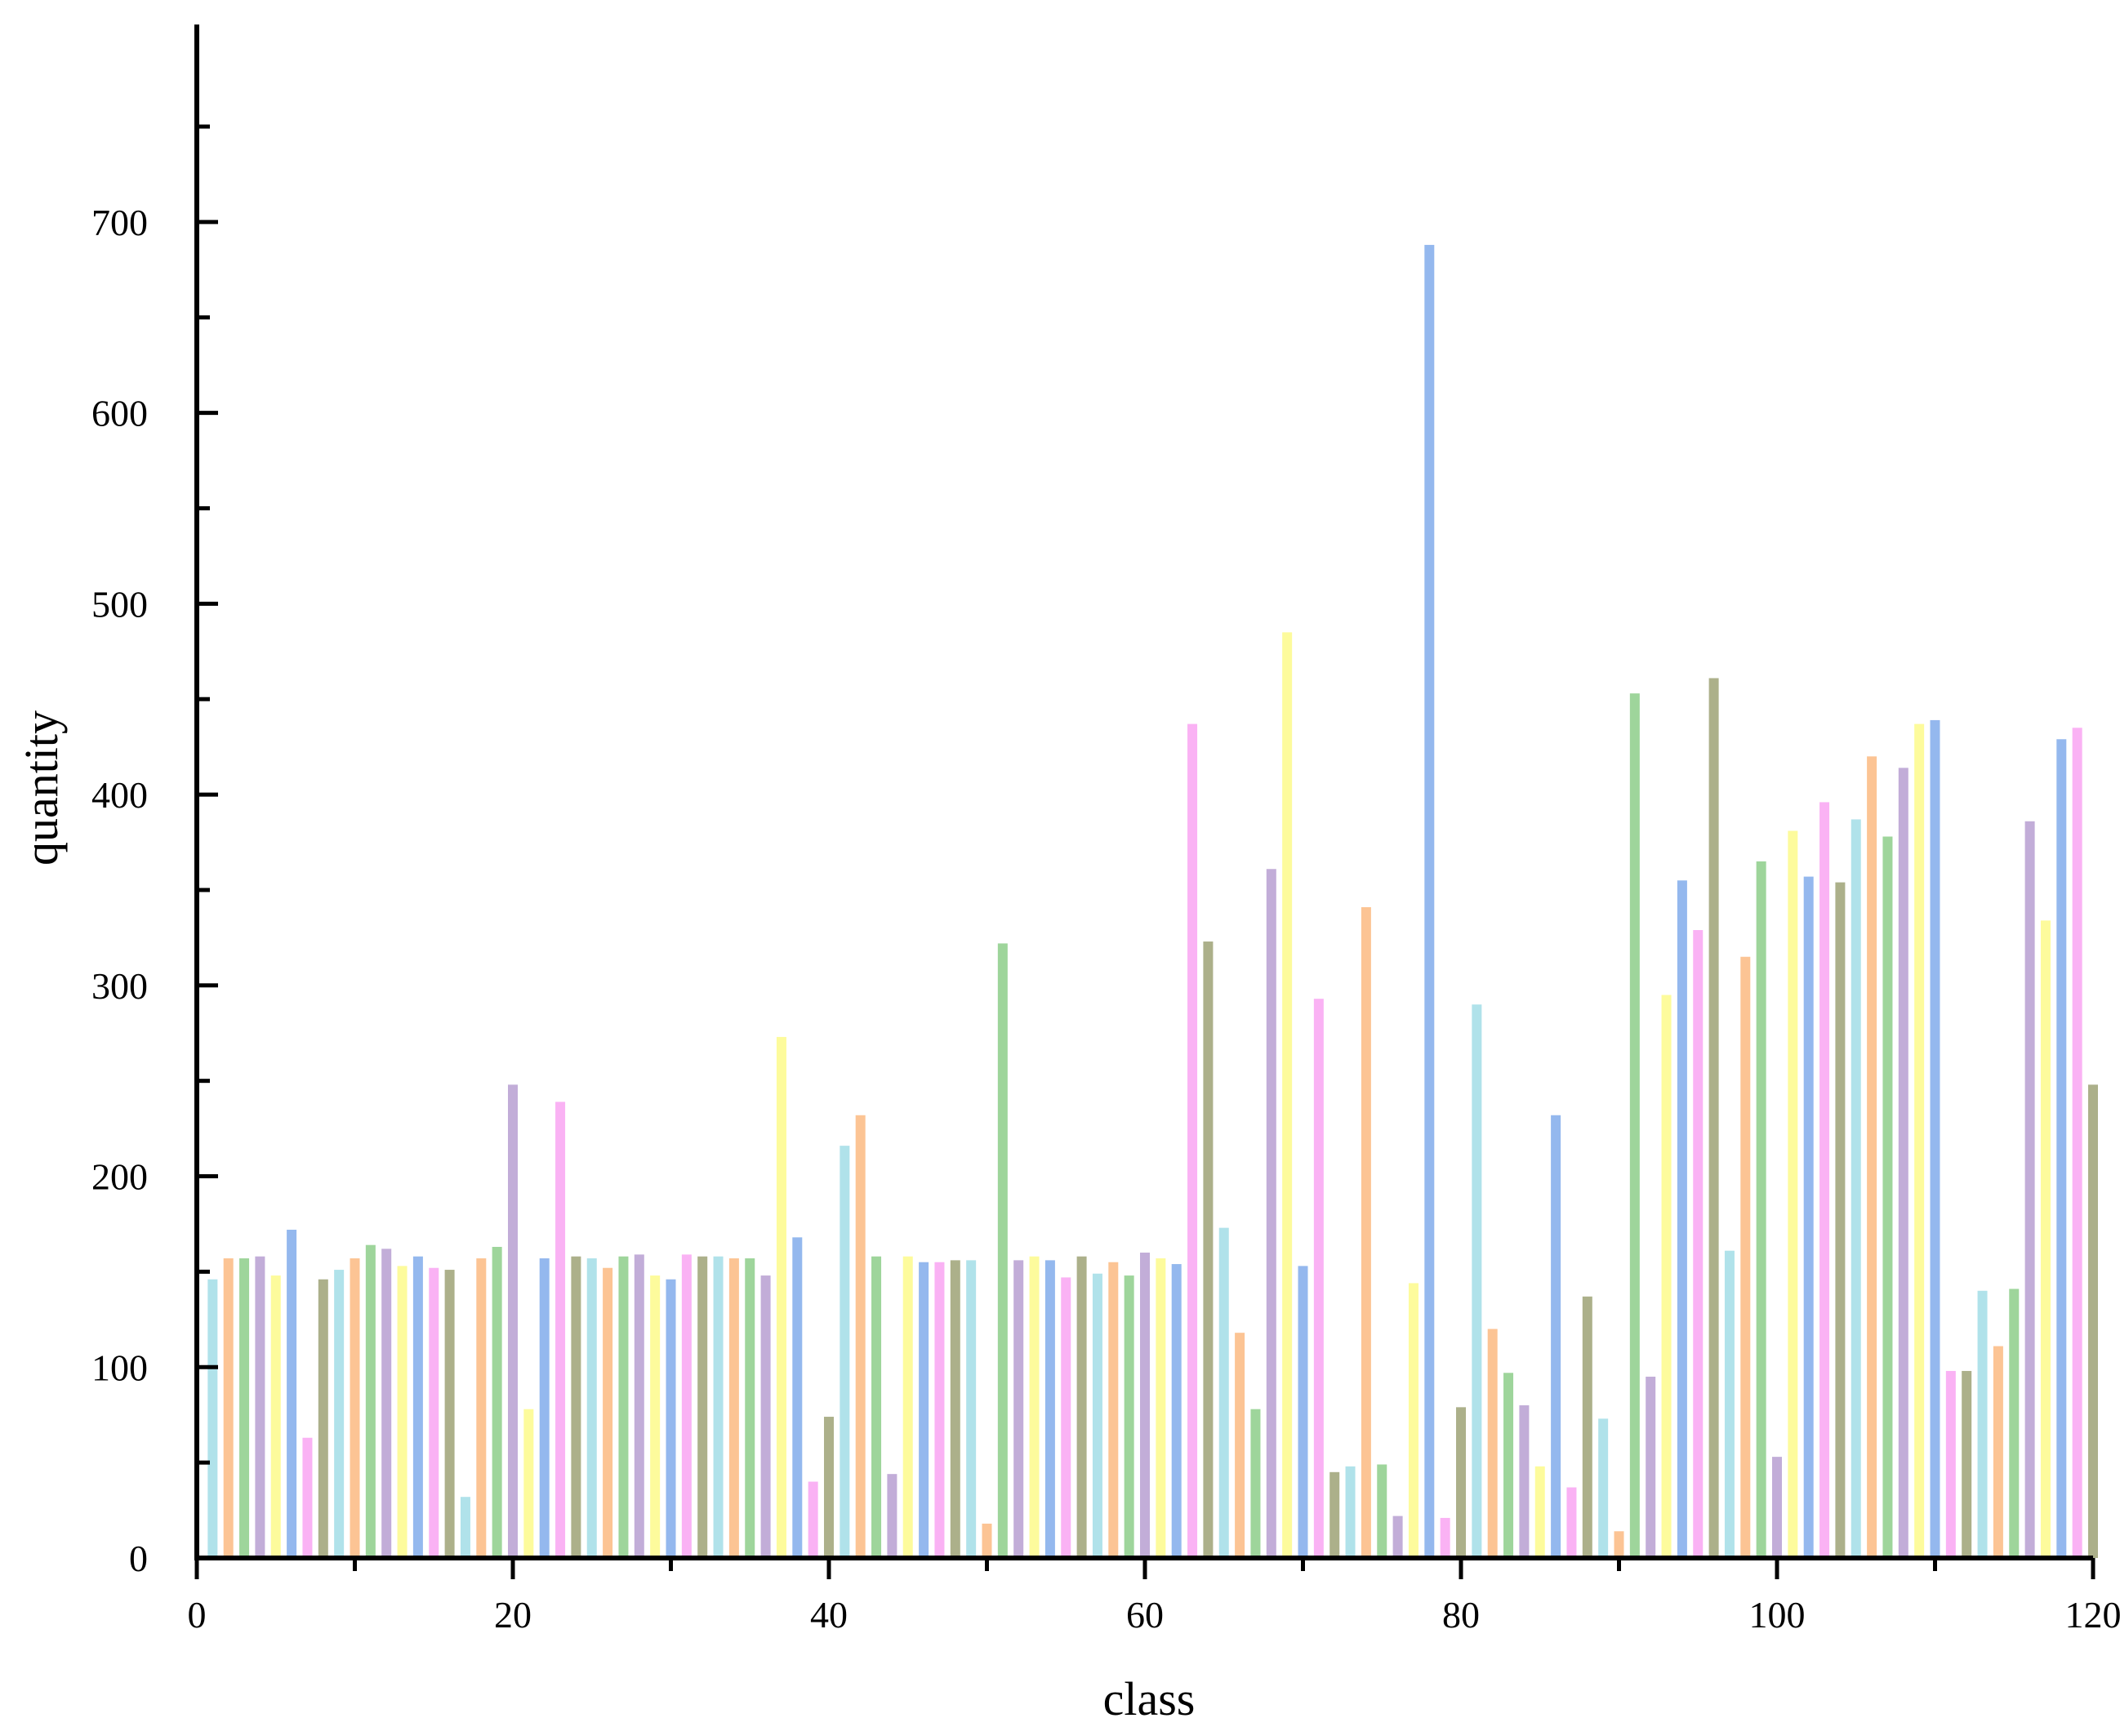 The image size is (2120, 1736). I want to click on y-tick-label: 0, so click(138, 1559).